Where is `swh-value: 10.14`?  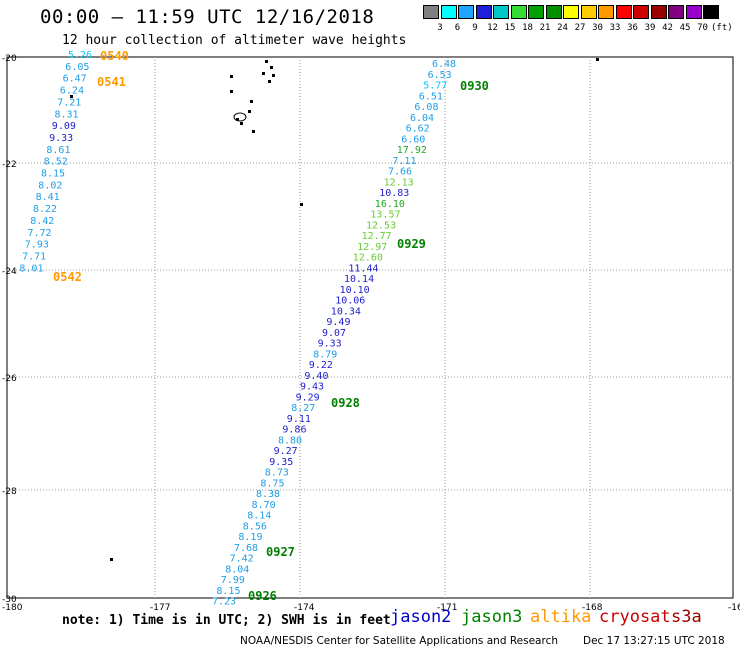 swh-value: 10.14 is located at coordinates (359, 279).